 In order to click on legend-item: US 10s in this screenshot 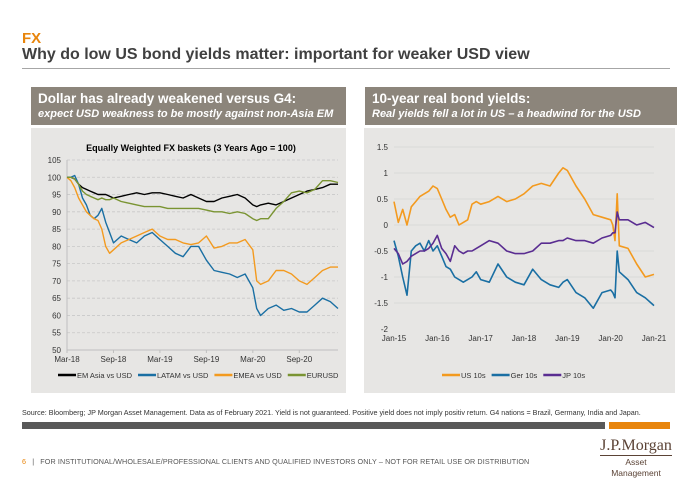, I will do `click(464, 375)`.